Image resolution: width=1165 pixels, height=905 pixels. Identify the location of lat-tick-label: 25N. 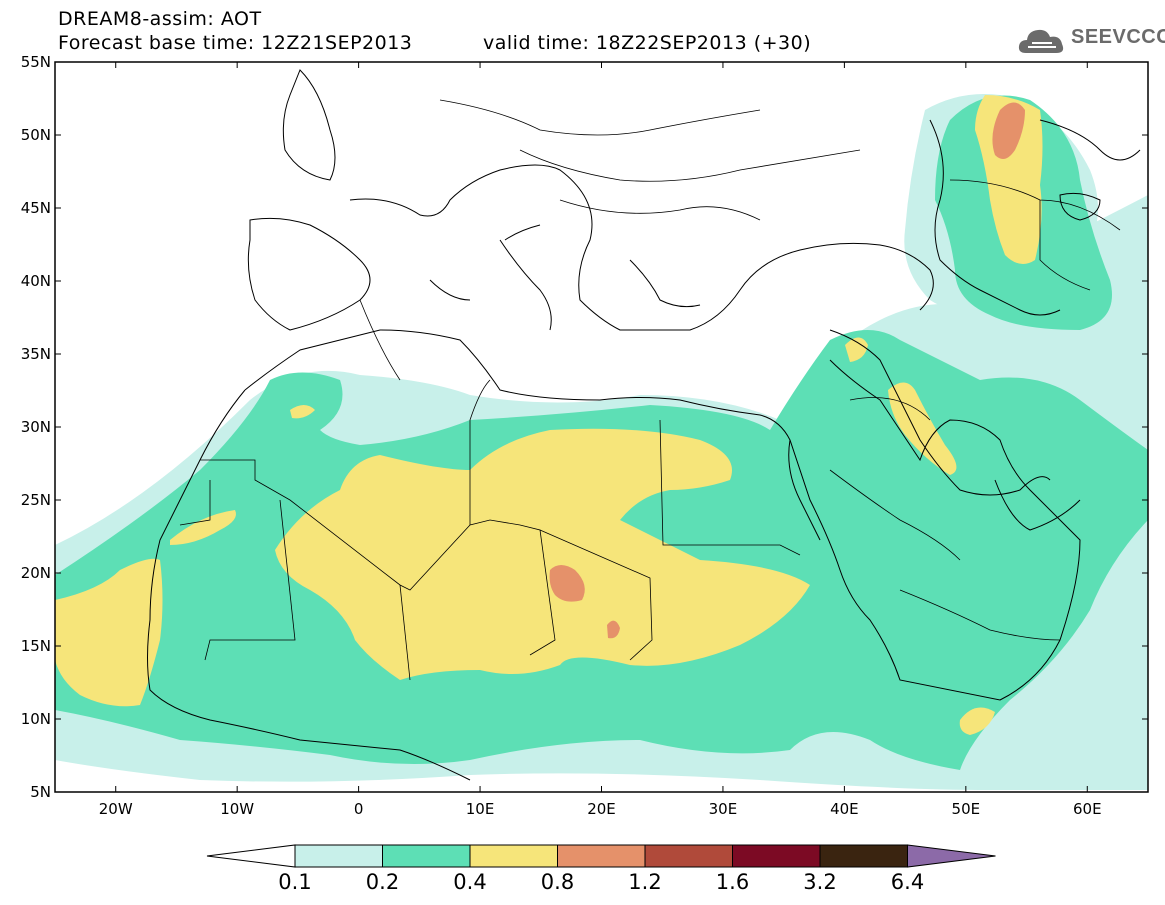
(36, 500).